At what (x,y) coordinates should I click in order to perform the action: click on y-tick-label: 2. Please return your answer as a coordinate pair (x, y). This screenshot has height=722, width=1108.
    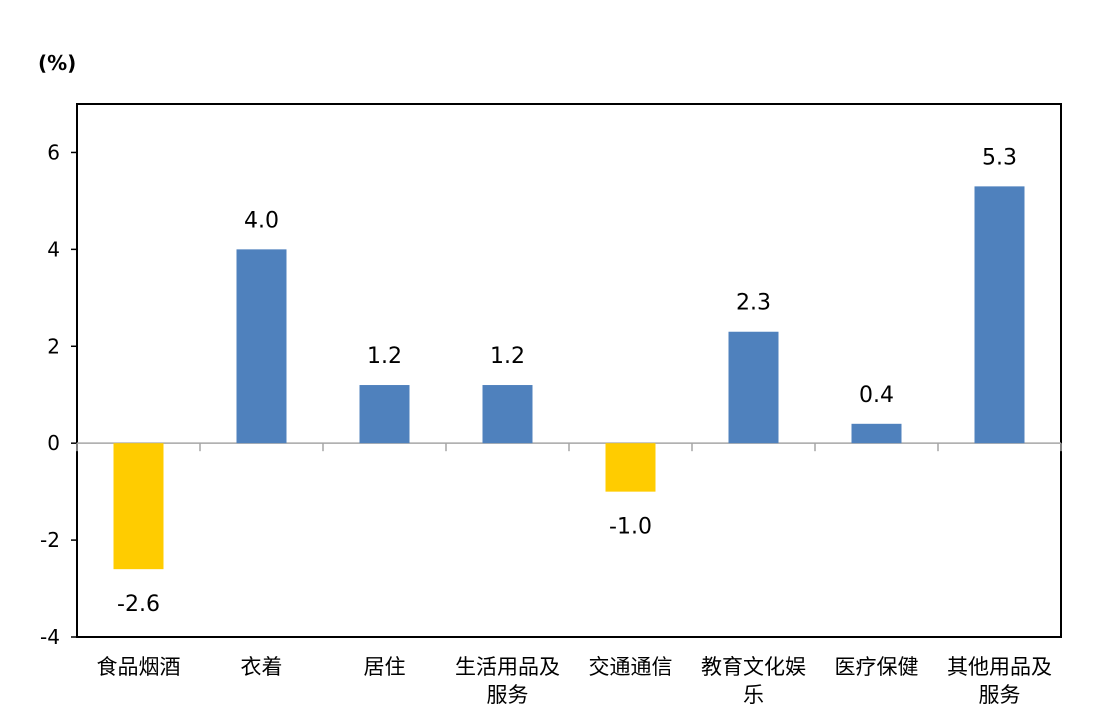
    Looking at the image, I should click on (53, 346).